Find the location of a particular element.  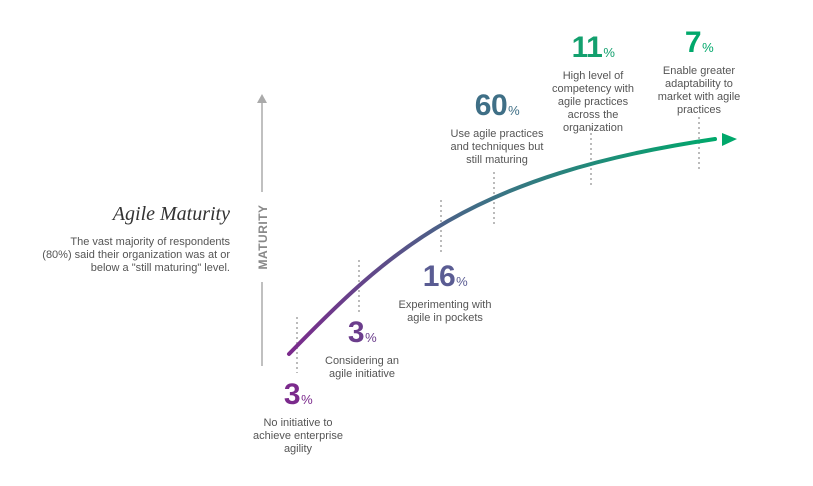

stage-value-number: 16 is located at coordinates (439, 276).